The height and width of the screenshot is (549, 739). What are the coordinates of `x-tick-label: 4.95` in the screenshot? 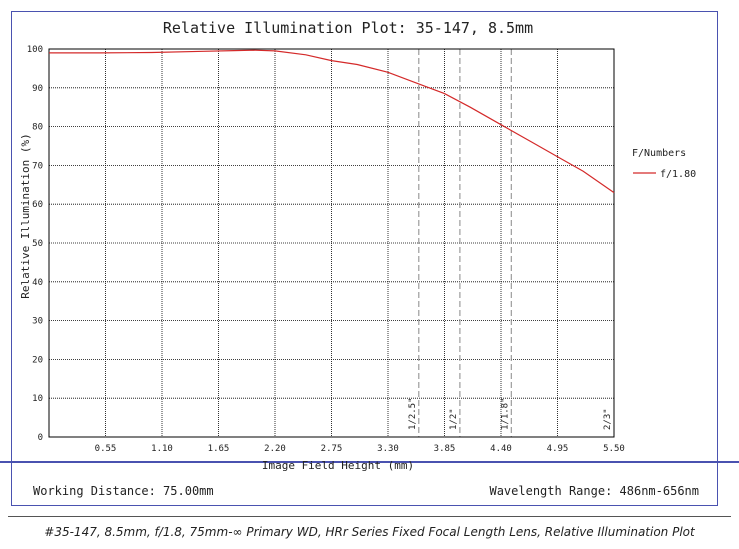 It's located at (558, 449).